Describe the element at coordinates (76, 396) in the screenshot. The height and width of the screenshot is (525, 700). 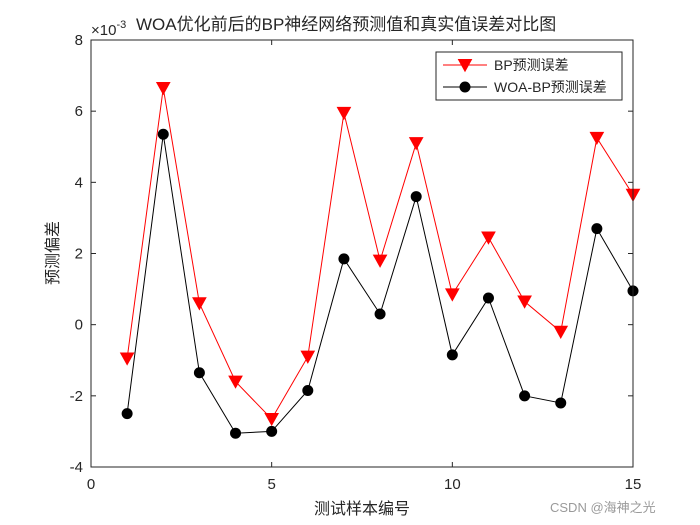
I see `y-tick-label: -2` at that location.